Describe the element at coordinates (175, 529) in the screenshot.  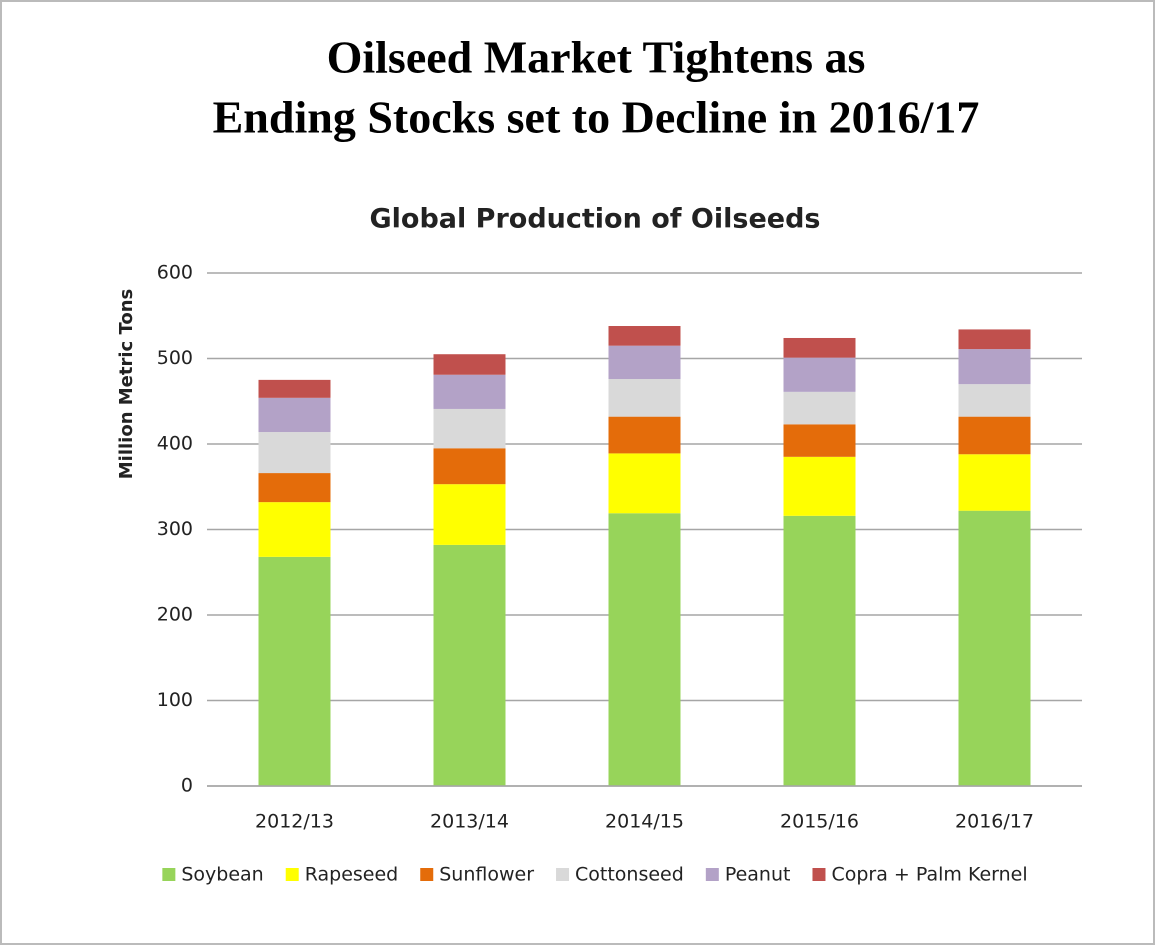
I see `y-tick-label: 300` at that location.